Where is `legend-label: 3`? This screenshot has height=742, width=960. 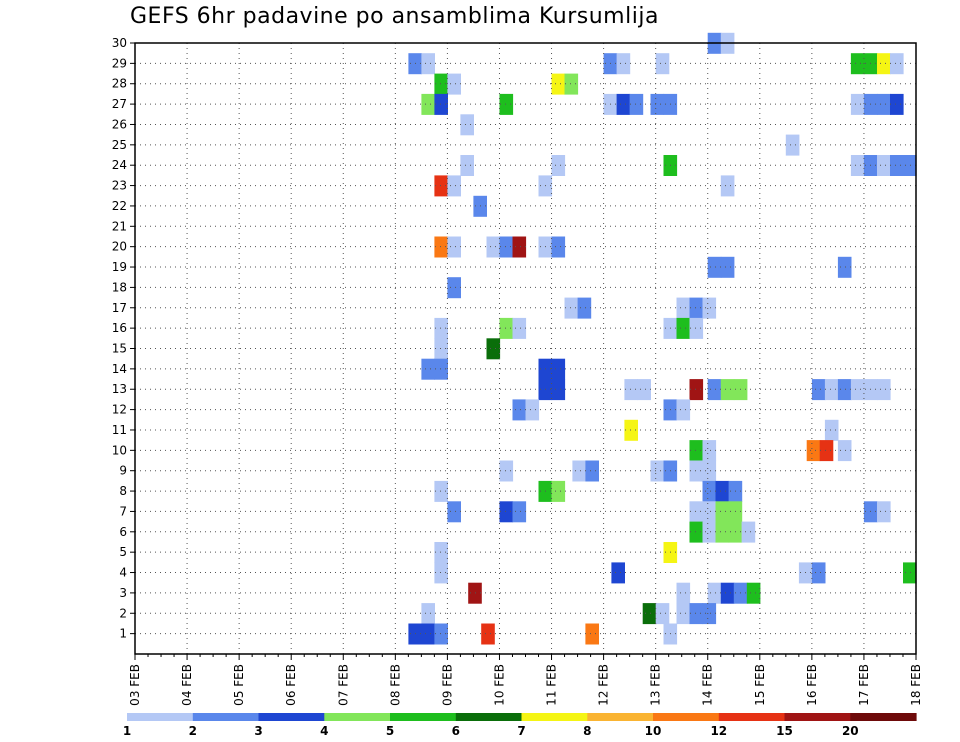
legend-label: 3 is located at coordinates (258, 731).